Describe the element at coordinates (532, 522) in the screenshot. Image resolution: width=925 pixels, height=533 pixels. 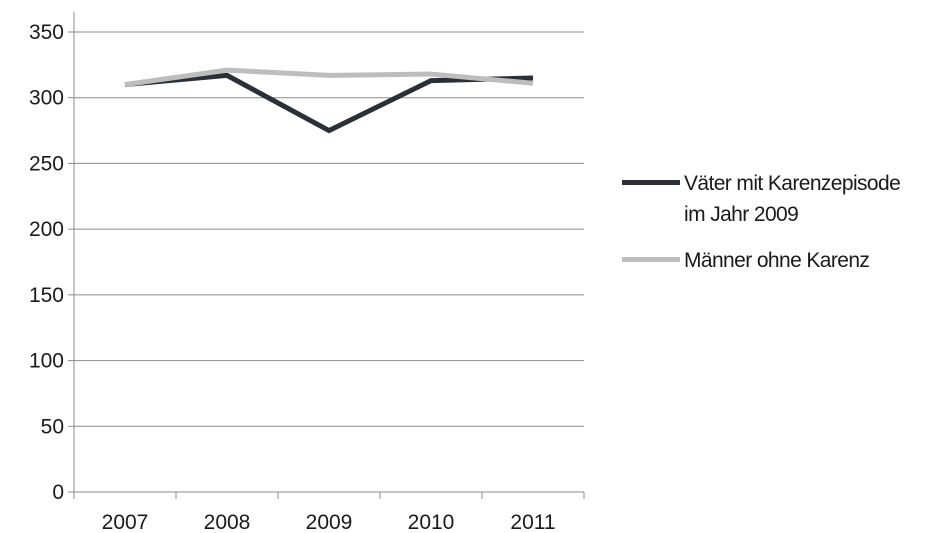
I see `x-tick-label-2011: 2011` at that location.